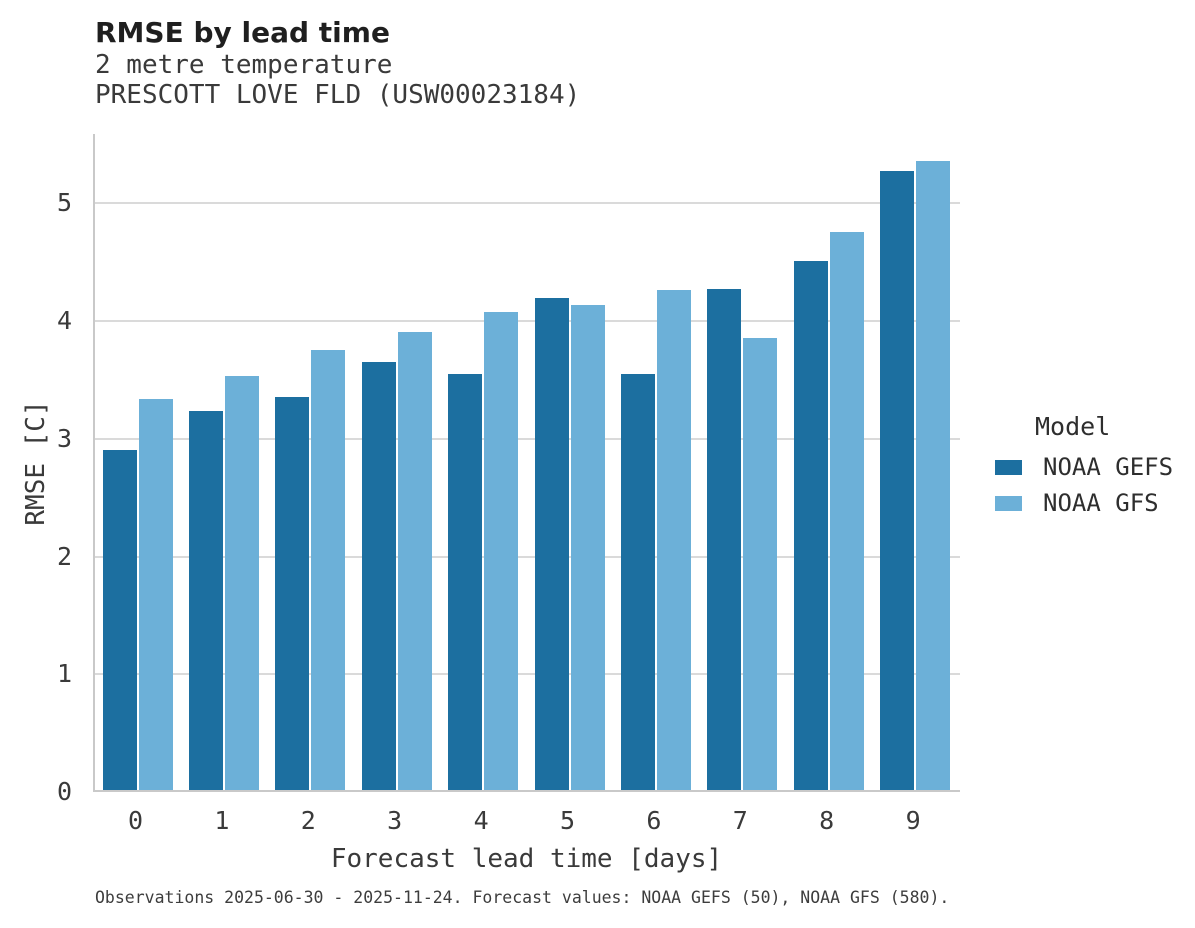  What do you see at coordinates (481, 820) in the screenshot?
I see `x-tick-label: 4` at bounding box center [481, 820].